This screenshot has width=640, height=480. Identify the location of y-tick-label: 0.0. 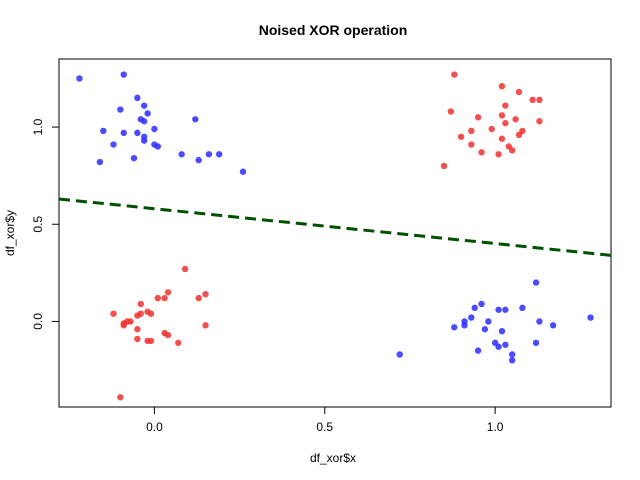
(38, 321).